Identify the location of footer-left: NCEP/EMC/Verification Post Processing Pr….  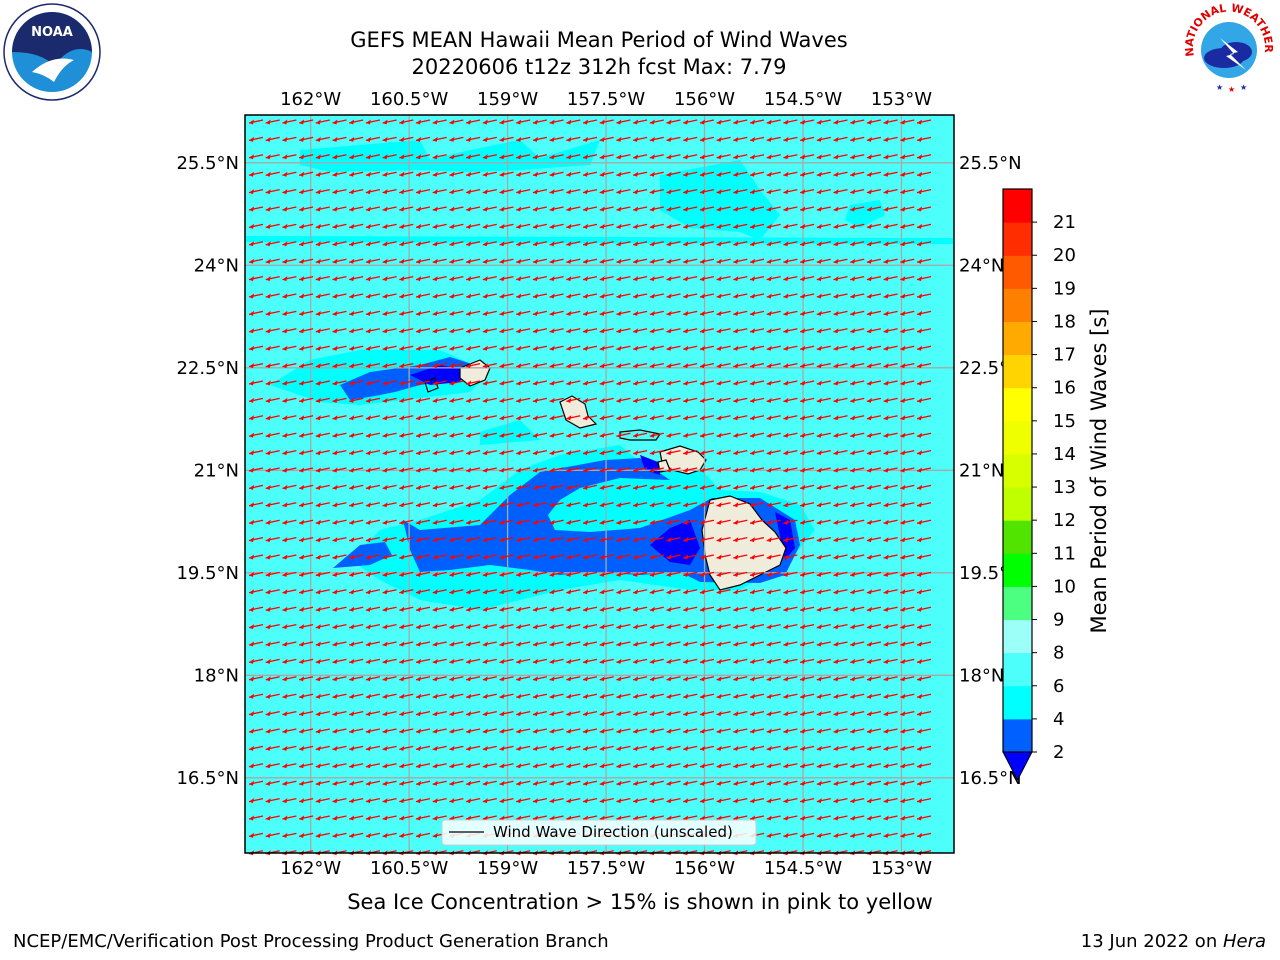
(311, 941).